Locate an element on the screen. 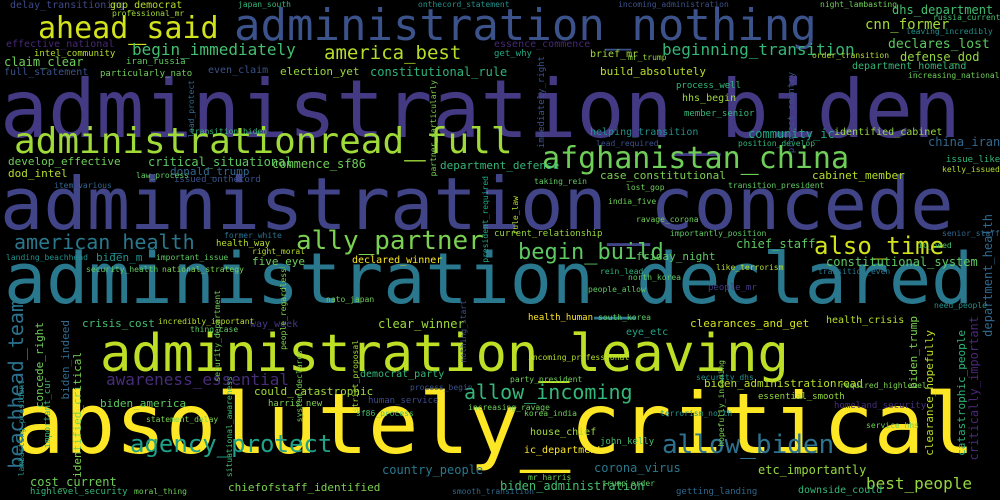 The image size is (1000, 500). word: helping_transition is located at coordinates (644, 132).